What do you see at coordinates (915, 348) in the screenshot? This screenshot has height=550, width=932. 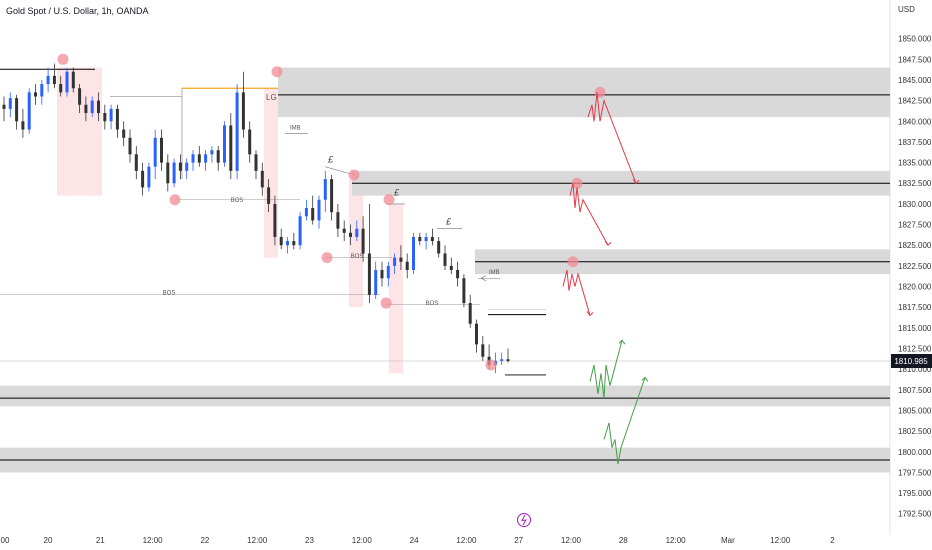 I see `y-tick-label: 1812.500` at bounding box center [915, 348].